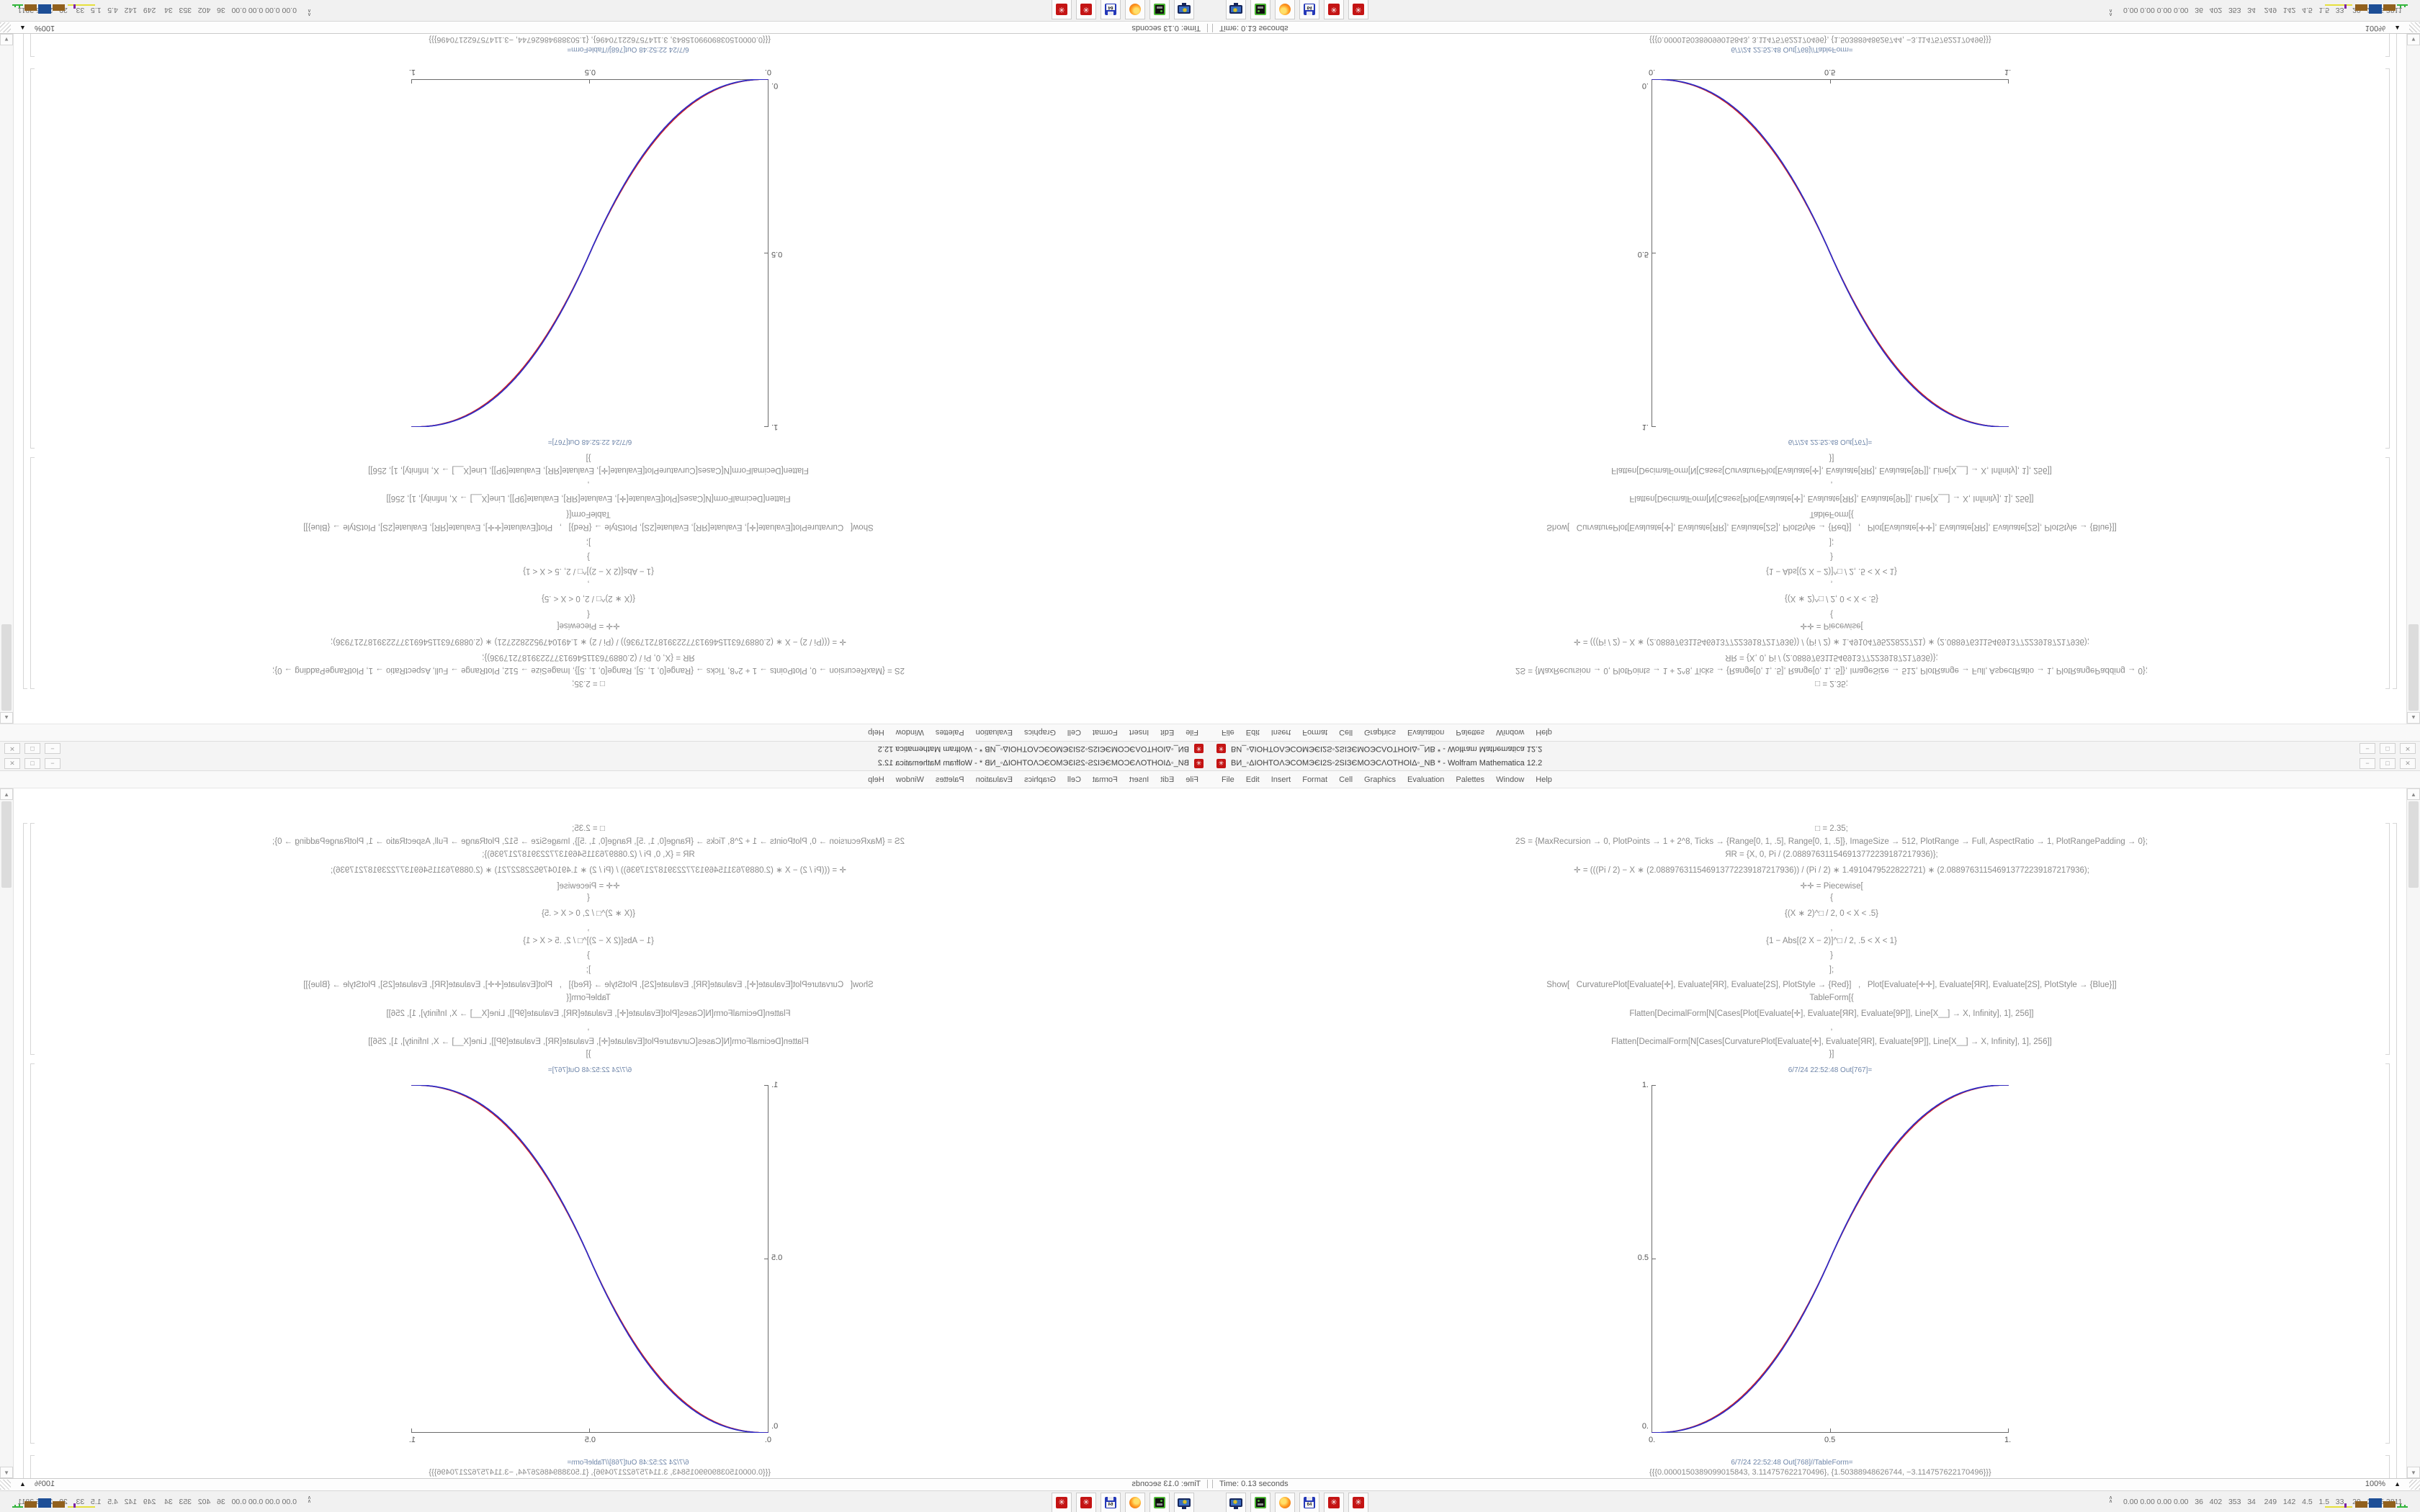 The height and width of the screenshot is (1512, 2420). Describe the element at coordinates (32, 258) in the screenshot. I see `cell-bracket-plot-output` at that location.